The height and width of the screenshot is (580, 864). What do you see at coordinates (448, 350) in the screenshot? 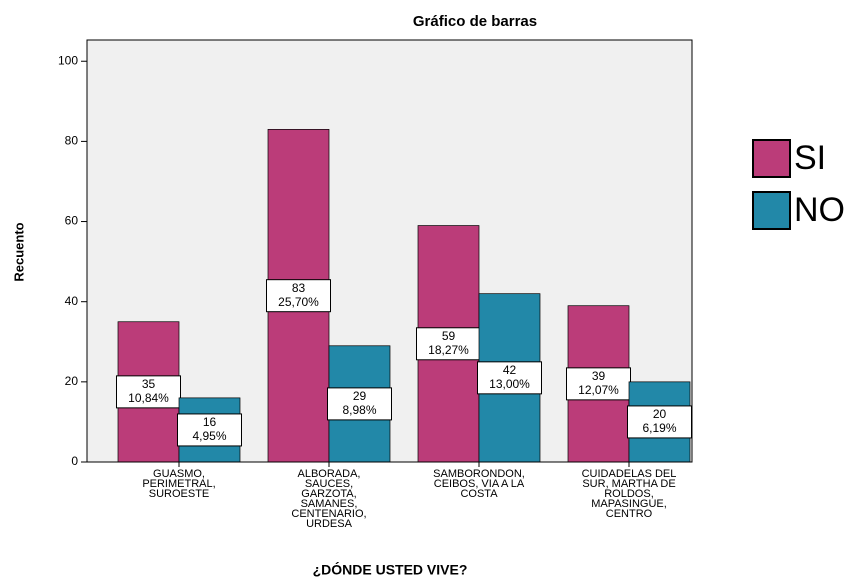
I see `data-label-percent: 18,27%` at bounding box center [448, 350].